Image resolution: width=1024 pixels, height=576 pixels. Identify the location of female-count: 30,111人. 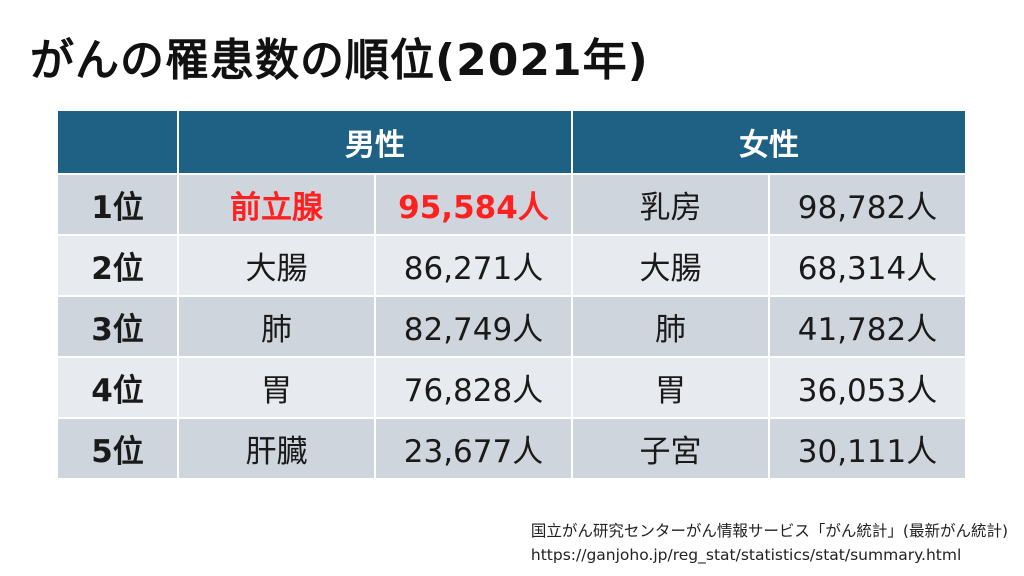
(867, 448).